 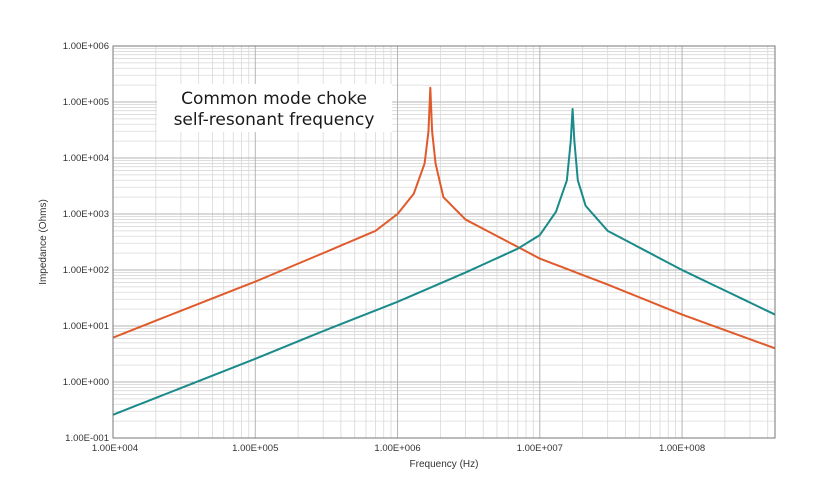 What do you see at coordinates (86, 158) in the screenshot?
I see `y-tick-label: 1.00E+004` at bounding box center [86, 158].